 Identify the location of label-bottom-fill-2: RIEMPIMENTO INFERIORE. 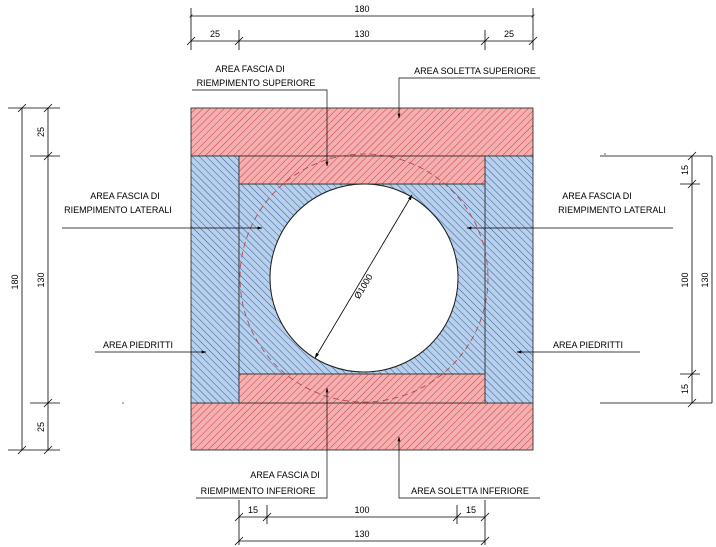
(258, 491).